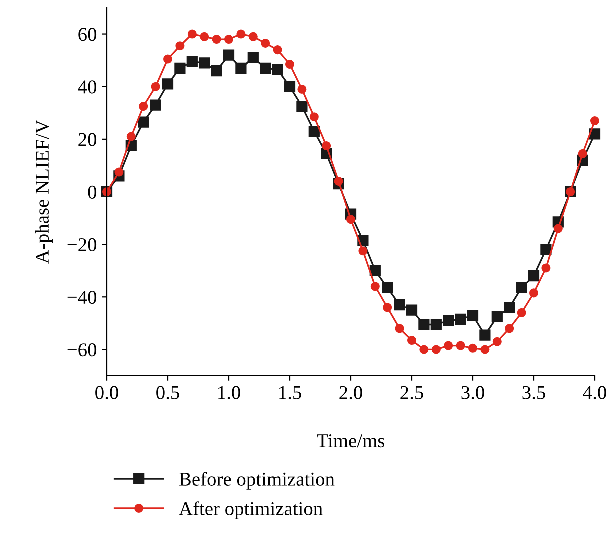  What do you see at coordinates (351, 441) in the screenshot?
I see `x-axis-title: Time/ms` at bounding box center [351, 441].